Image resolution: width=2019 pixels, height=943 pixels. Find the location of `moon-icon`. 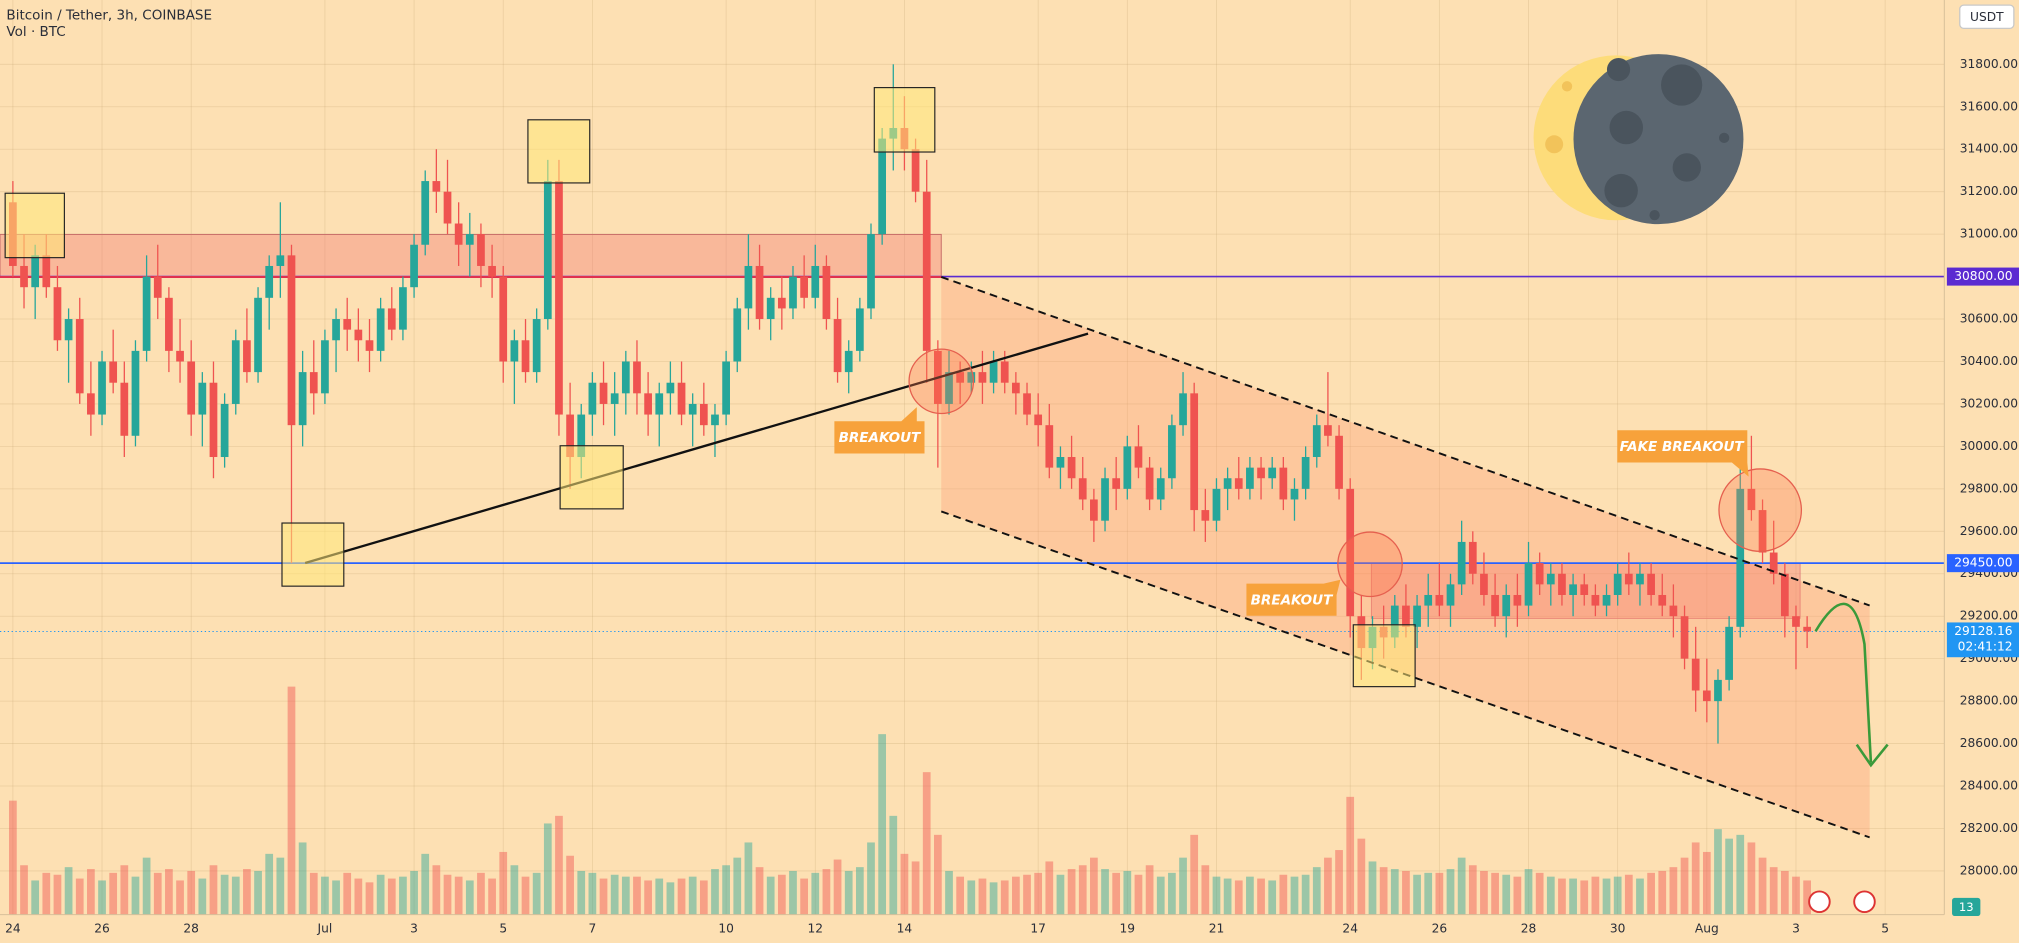

moon-icon is located at coordinates (1638, 139).